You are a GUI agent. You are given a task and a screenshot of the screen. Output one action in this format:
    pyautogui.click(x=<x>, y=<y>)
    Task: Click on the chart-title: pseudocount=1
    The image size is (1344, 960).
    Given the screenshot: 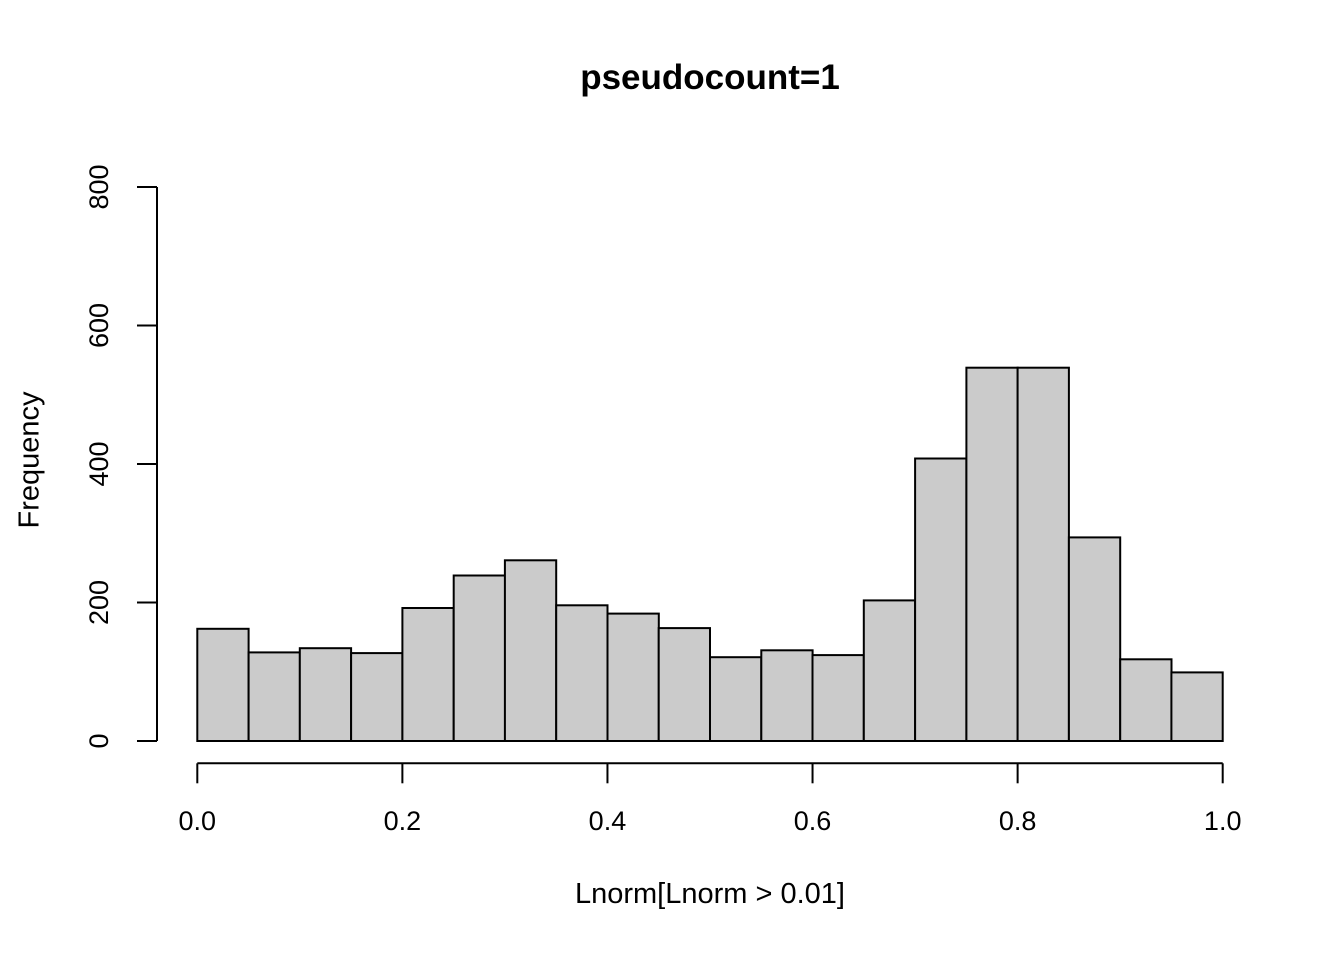 What is the action you would take?
    pyautogui.click(x=710, y=77)
    